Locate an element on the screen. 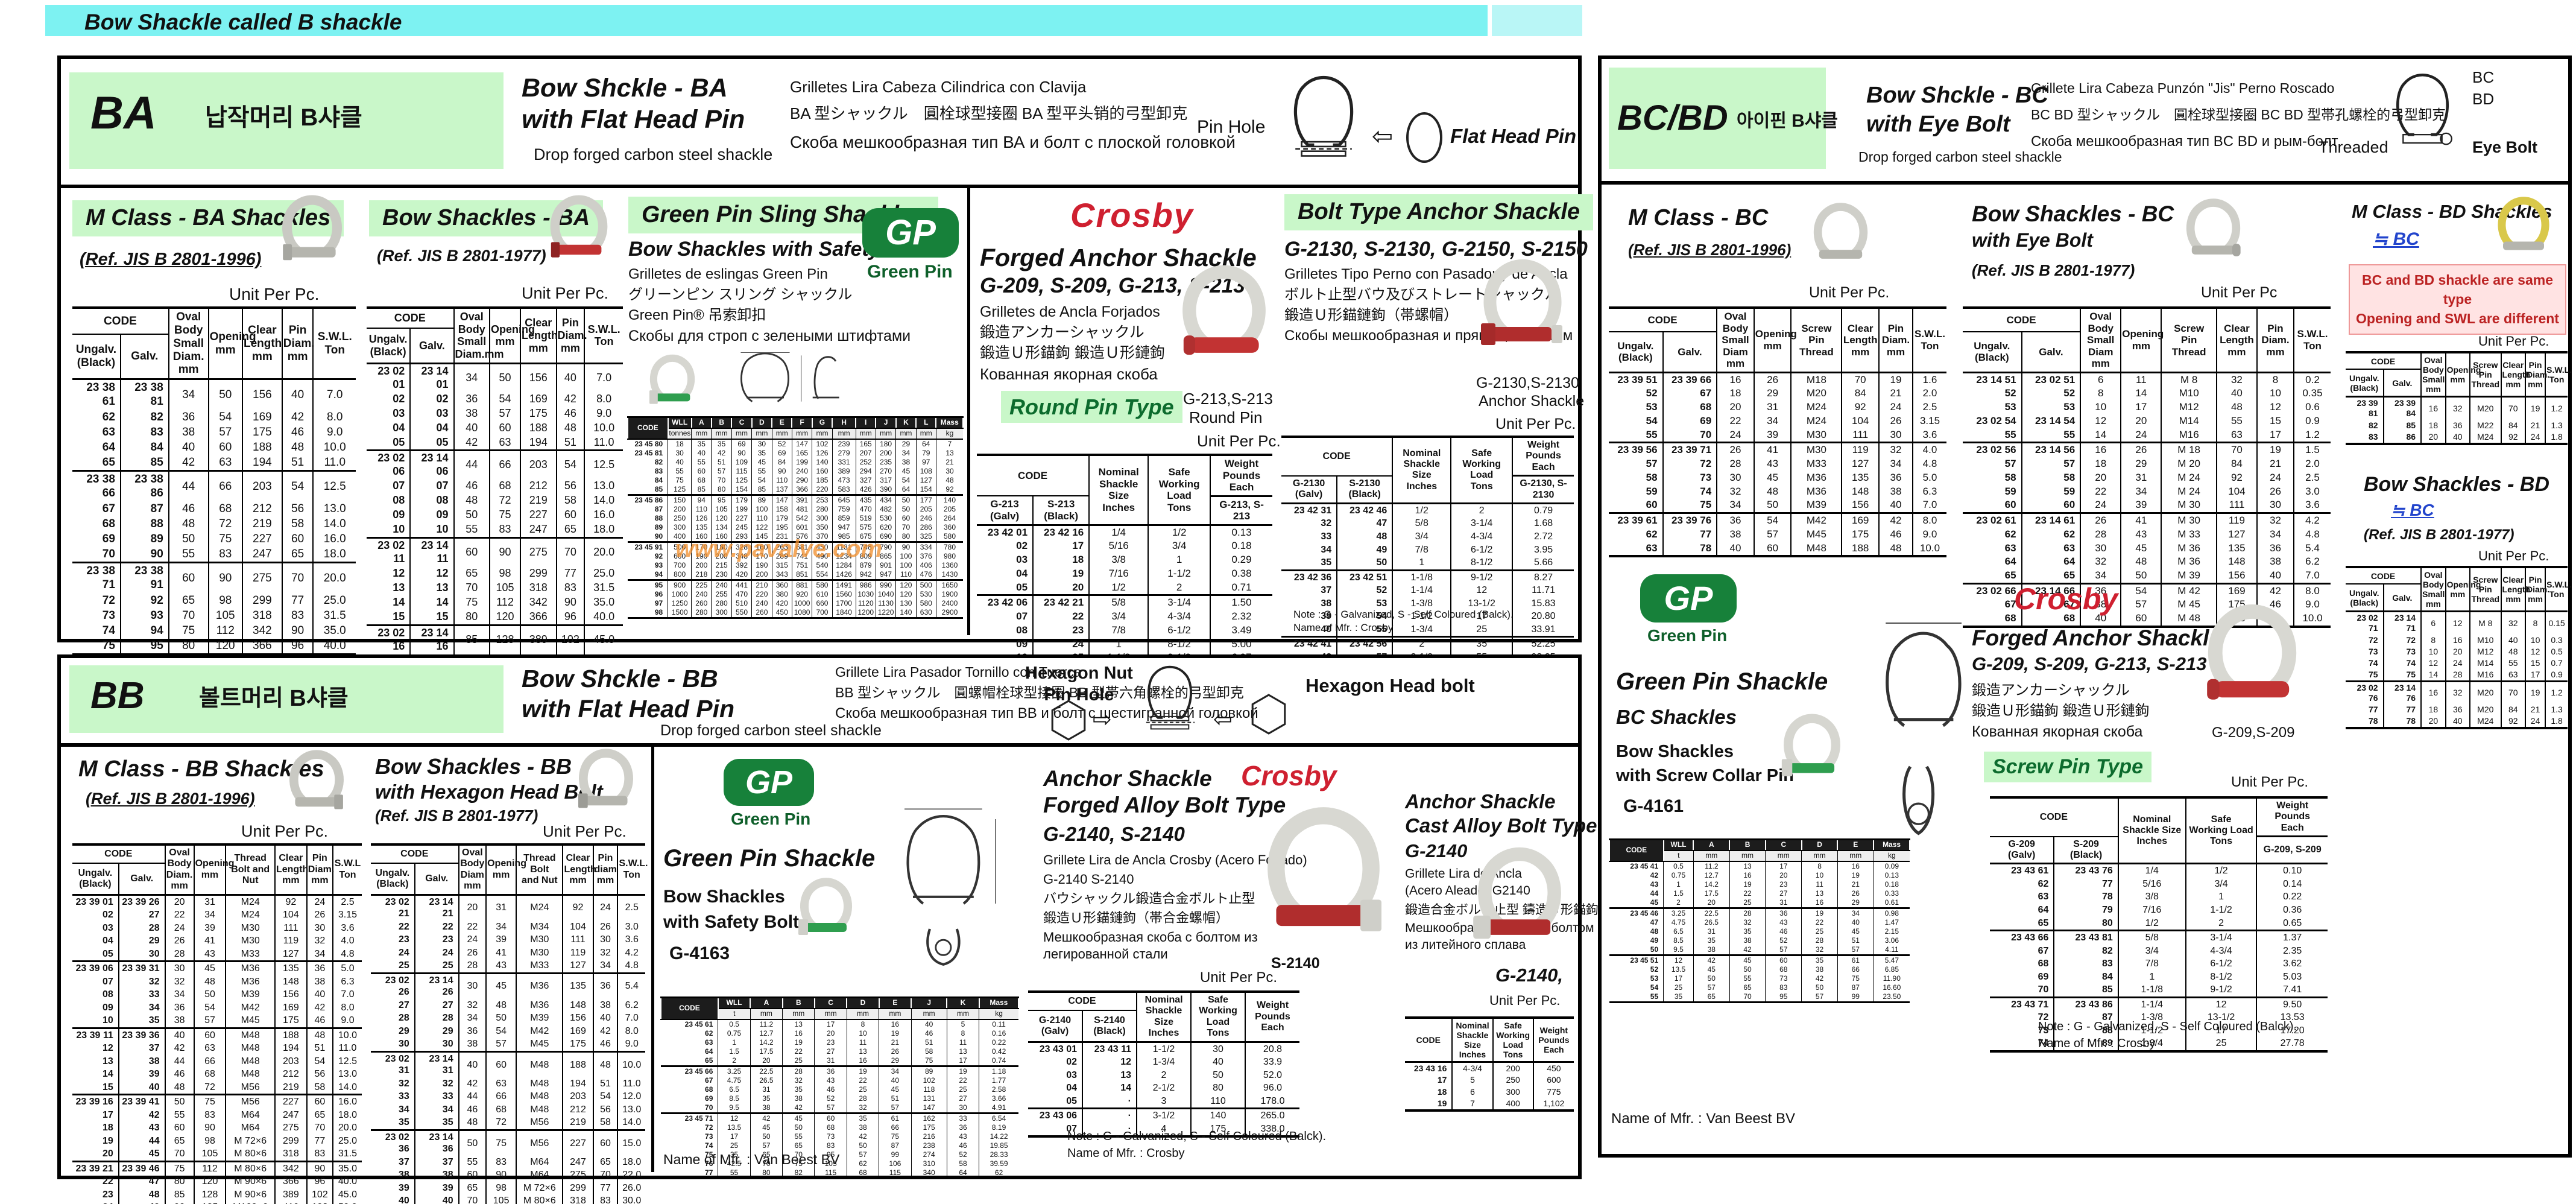 Image resolution: width=2576 pixels, height=1204 pixels. g2130-photo is located at coordinates (1521, 302).